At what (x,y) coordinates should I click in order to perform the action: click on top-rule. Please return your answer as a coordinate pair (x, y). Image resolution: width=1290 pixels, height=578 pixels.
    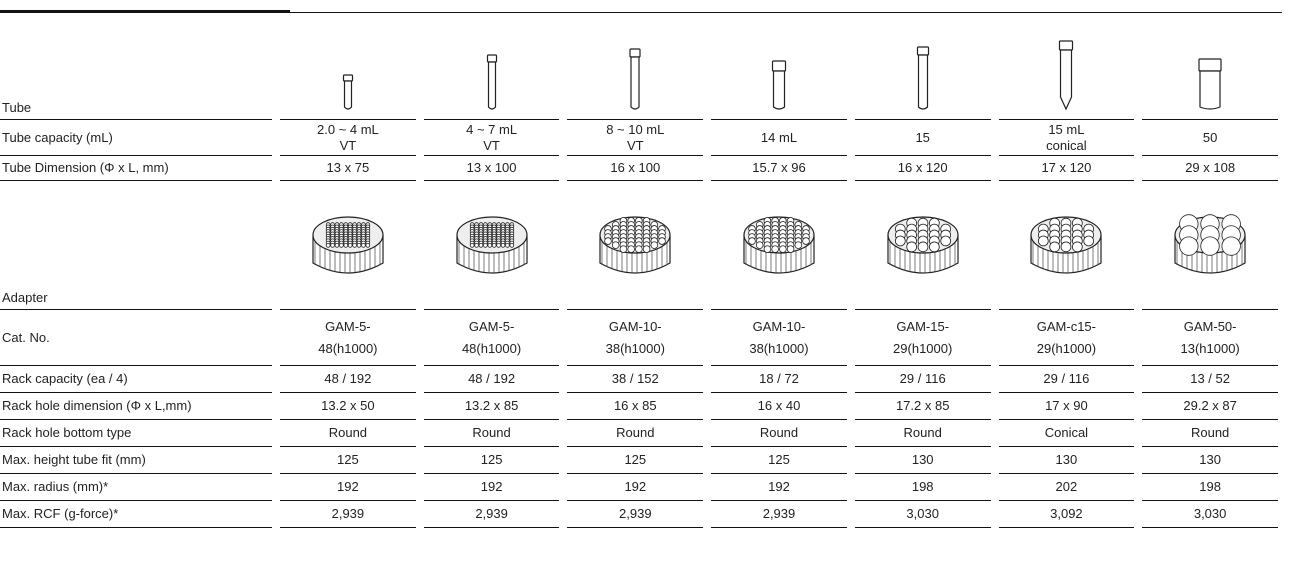
    Looking at the image, I should click on (786, 12).